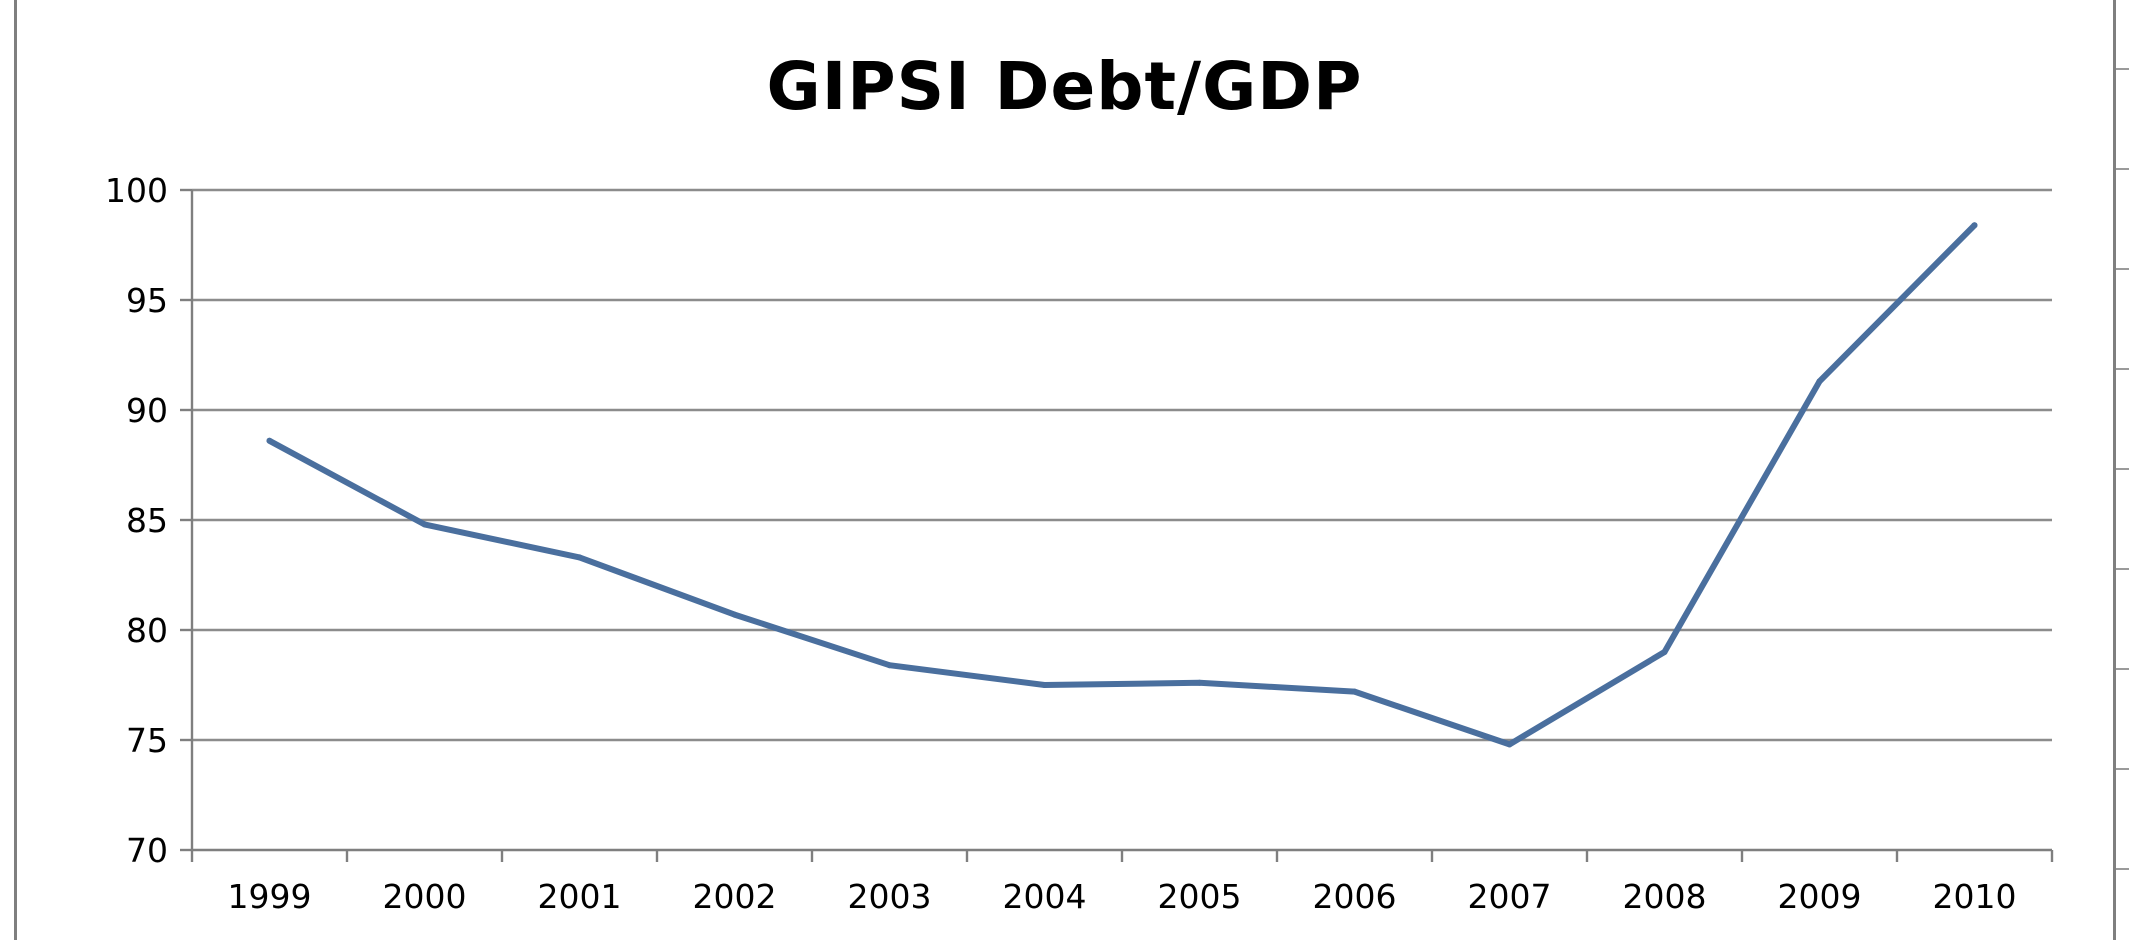 Image resolution: width=2129 pixels, height=940 pixels. What do you see at coordinates (15, 470) in the screenshot?
I see `chart-frame-left-border` at bounding box center [15, 470].